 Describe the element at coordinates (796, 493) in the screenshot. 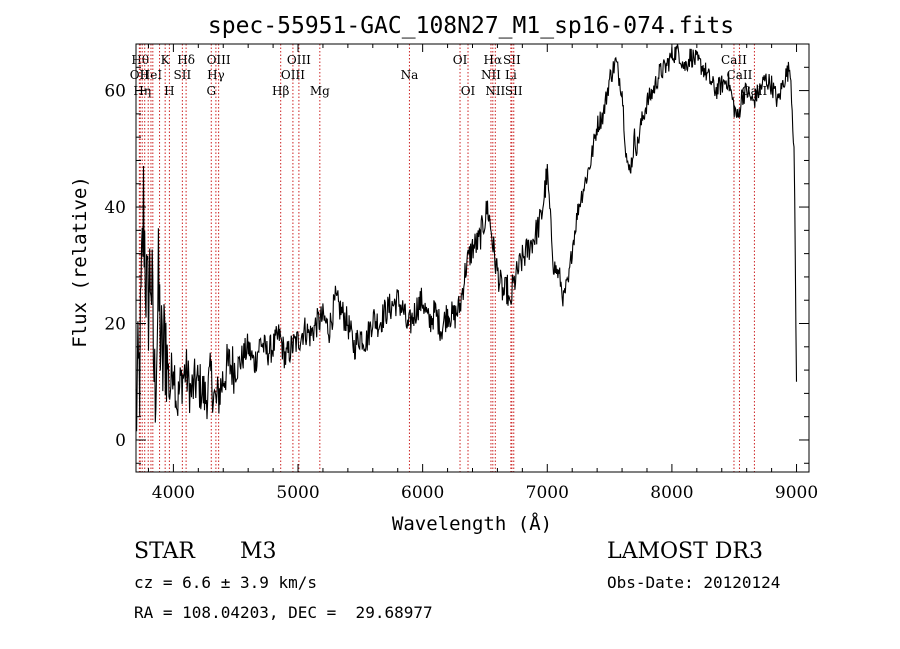

I see `x-tick-label: 9000` at that location.